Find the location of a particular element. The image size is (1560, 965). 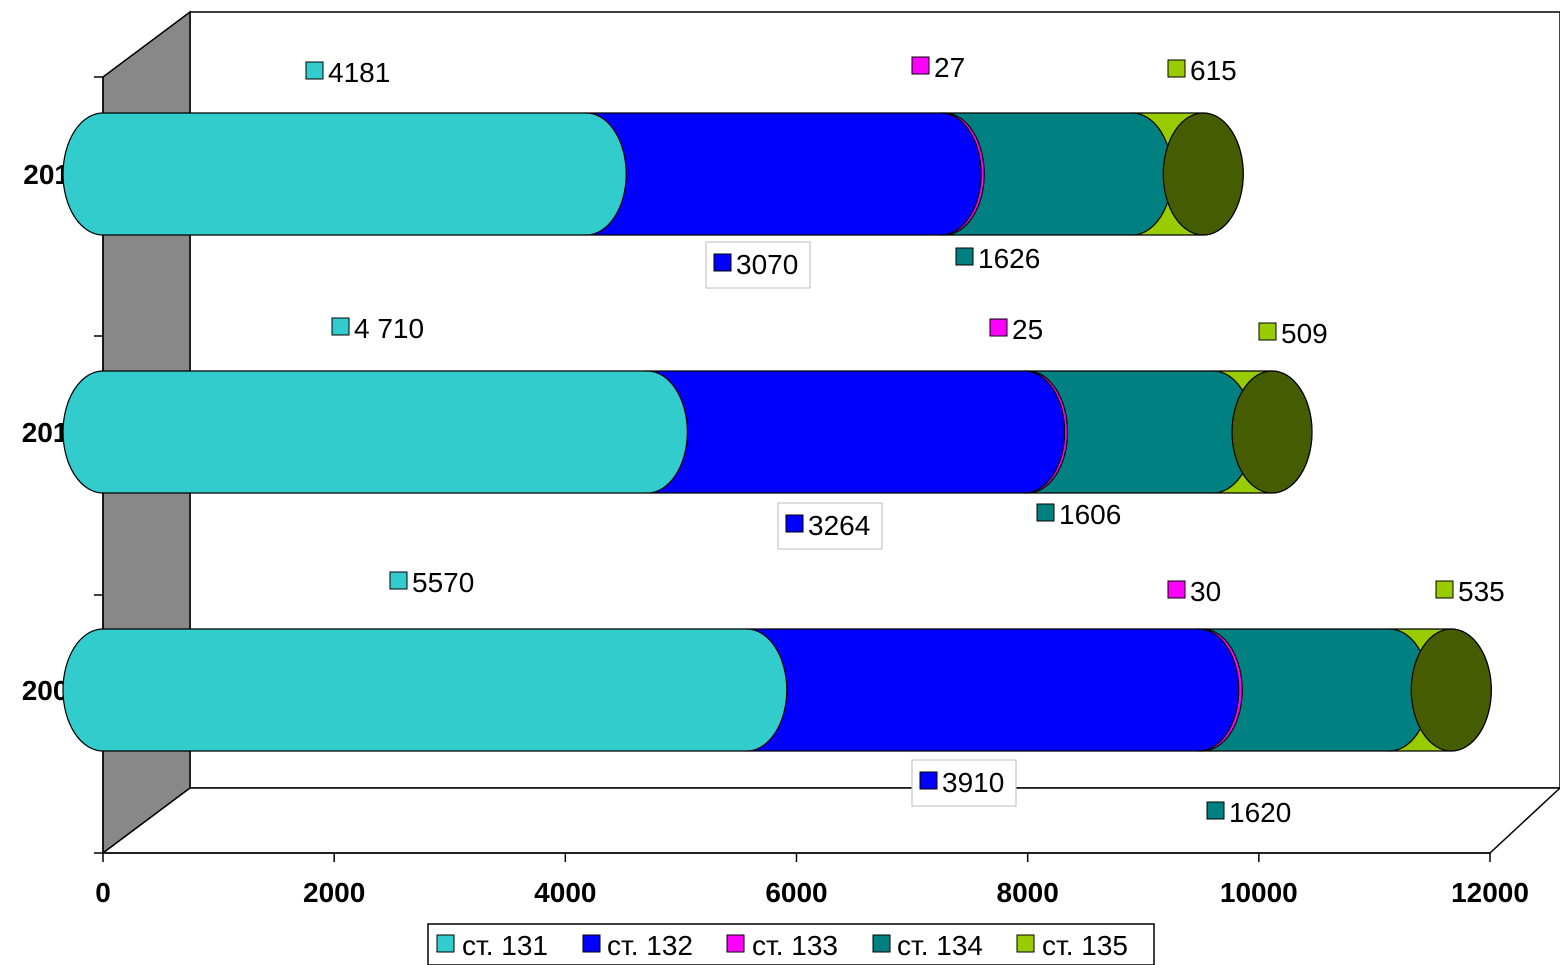

data-label: 1626 is located at coordinates (1009, 258).